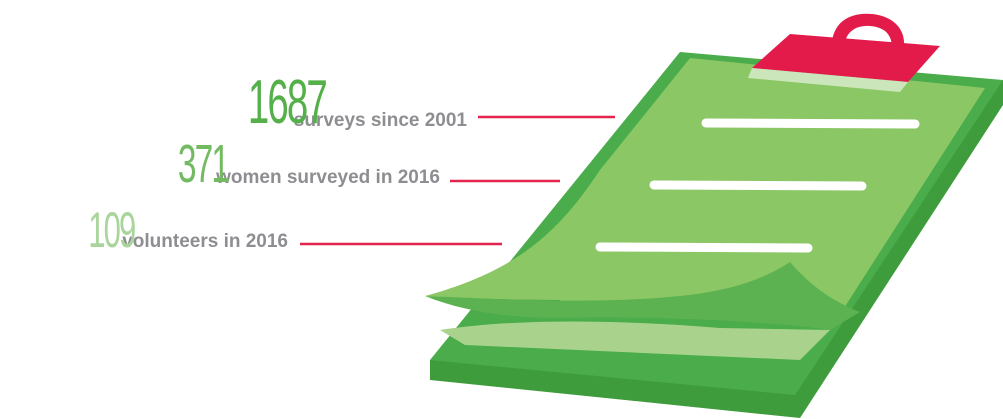 The image size is (1003, 419). I want to click on stat-number: 109, so click(112, 230).